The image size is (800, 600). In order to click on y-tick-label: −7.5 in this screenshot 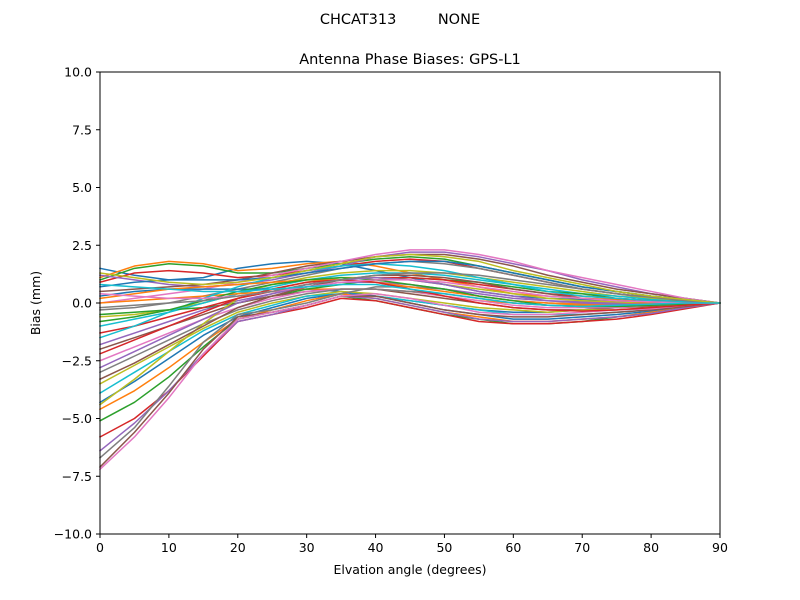, I will do `click(77, 476)`.